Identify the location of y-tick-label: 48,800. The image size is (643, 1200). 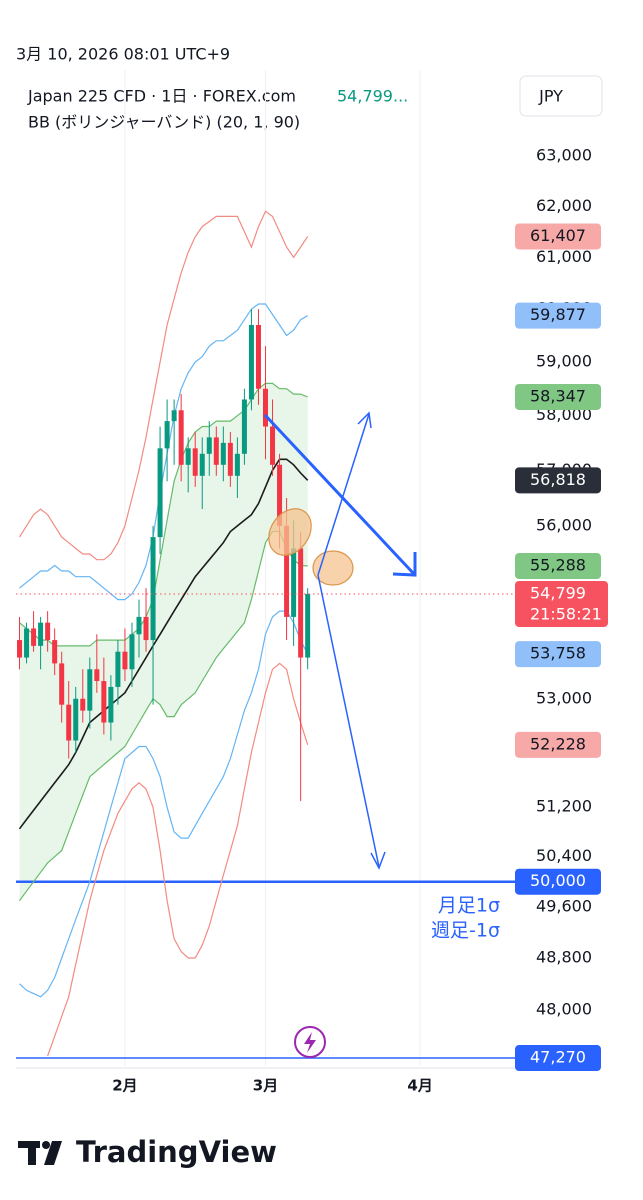
(564, 956).